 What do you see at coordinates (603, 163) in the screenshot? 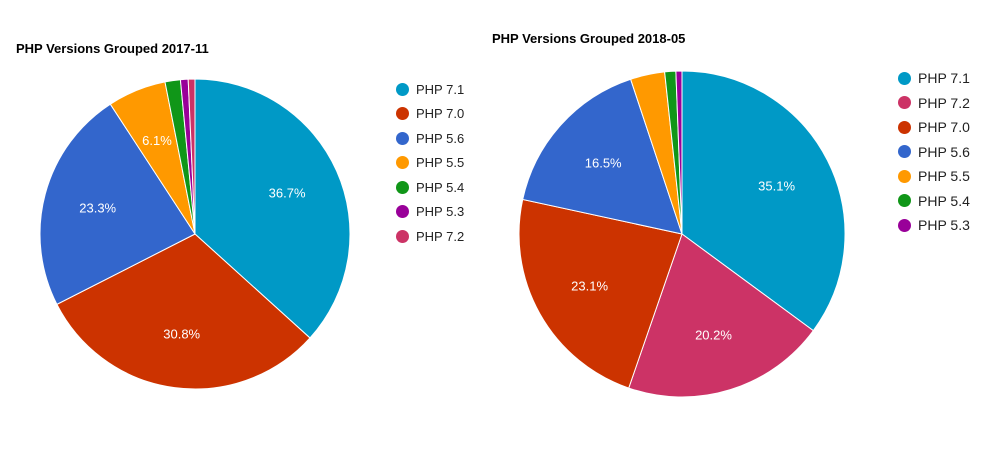
I see `slice-label-php-5-6: 16.5%` at bounding box center [603, 163].